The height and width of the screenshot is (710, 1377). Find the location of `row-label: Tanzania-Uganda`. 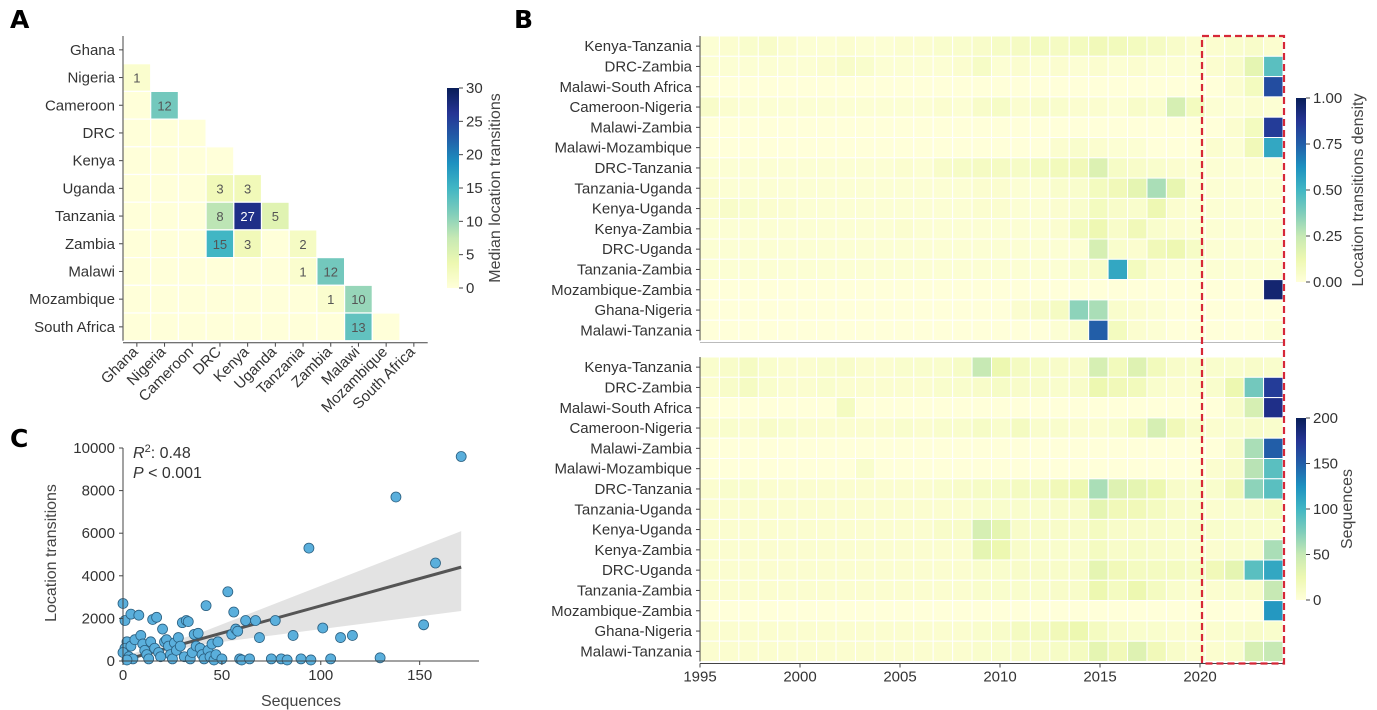

row-label: Tanzania-Uganda is located at coordinates (633, 188).